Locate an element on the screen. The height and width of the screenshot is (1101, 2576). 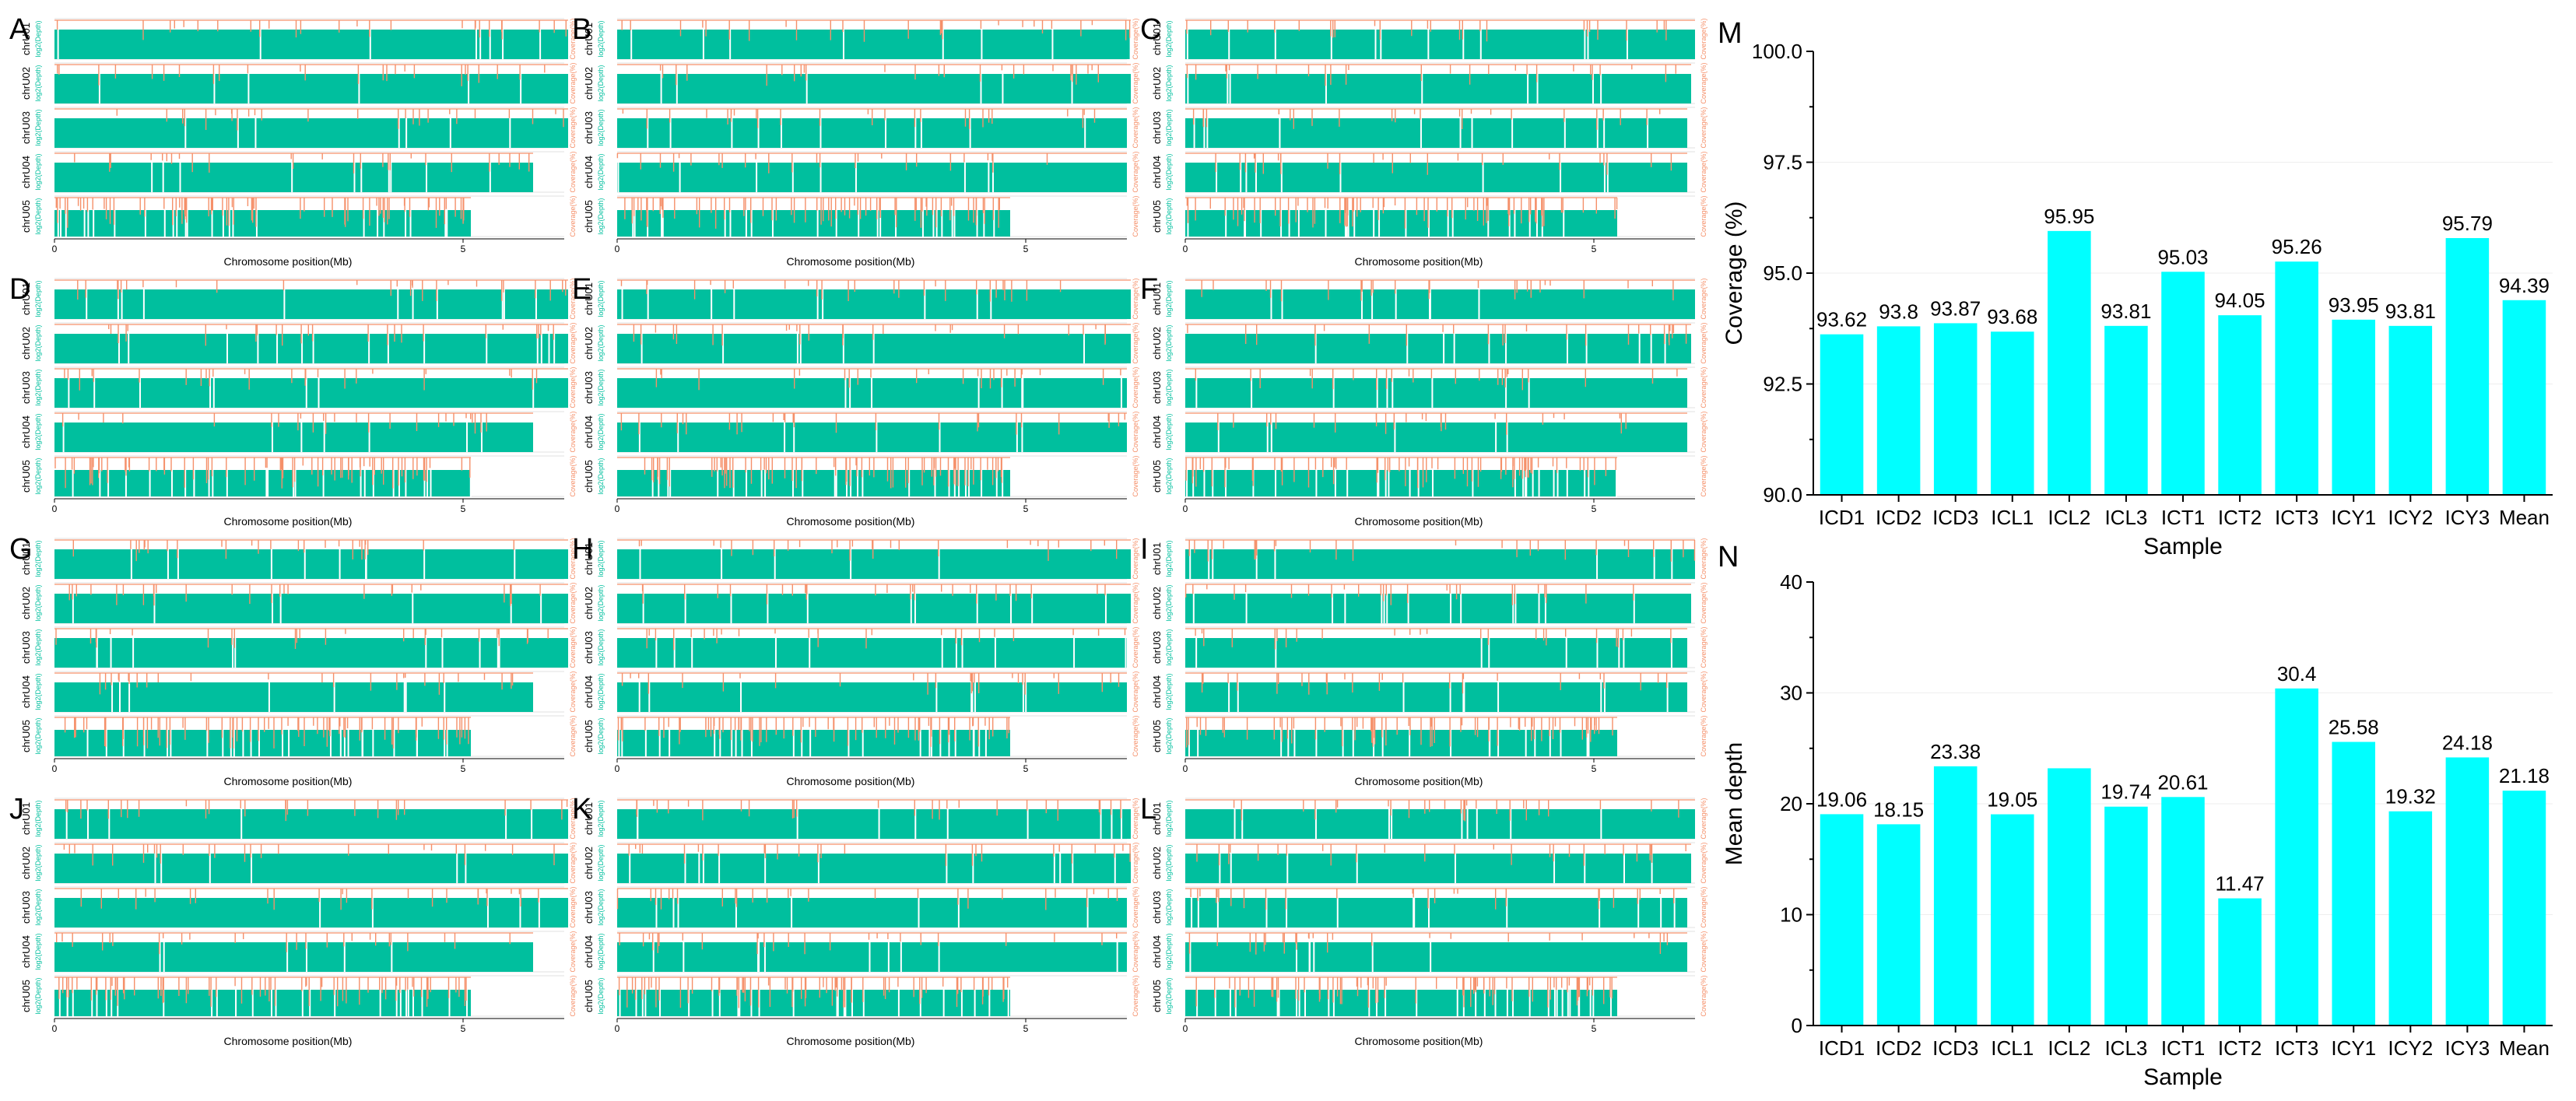
bar-ICY3 is located at coordinates (2468, 891).